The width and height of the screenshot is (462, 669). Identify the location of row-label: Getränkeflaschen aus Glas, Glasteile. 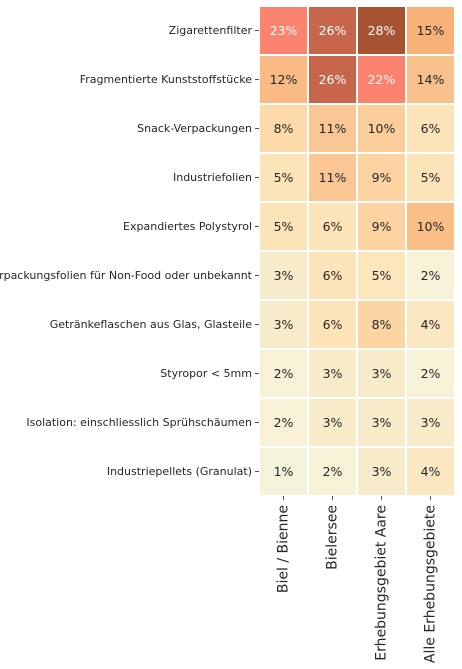
(151, 324).